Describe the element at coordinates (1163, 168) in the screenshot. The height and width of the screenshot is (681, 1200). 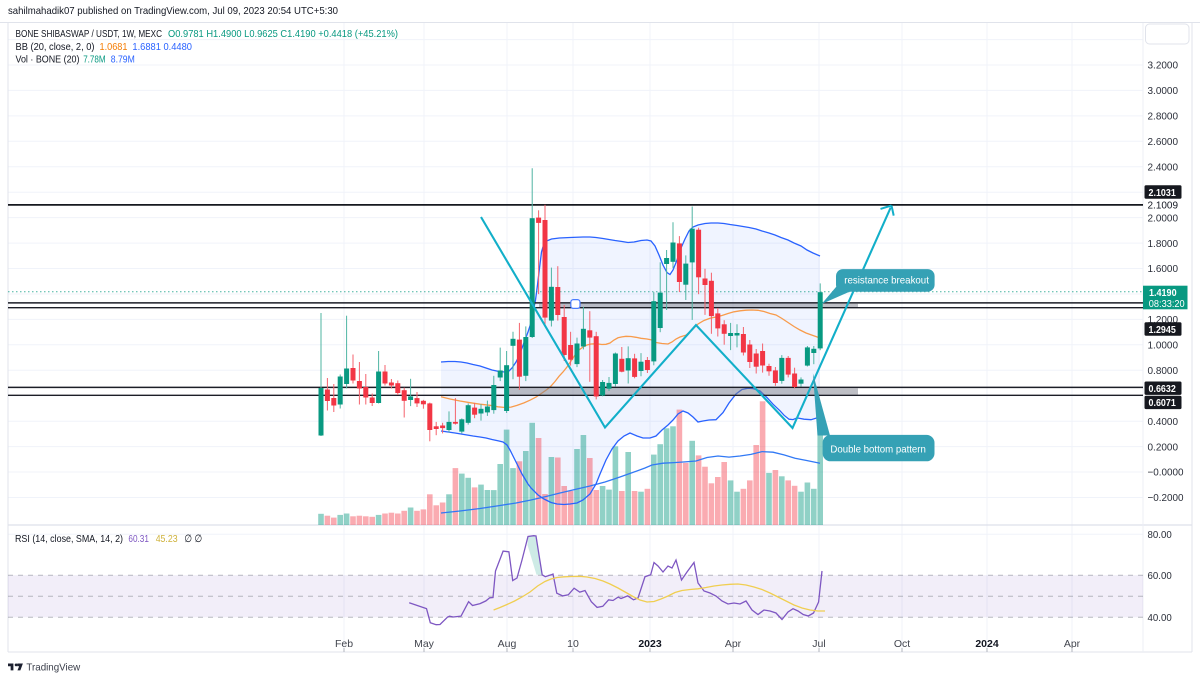
I see `svg-text: 2.4000` at that location.